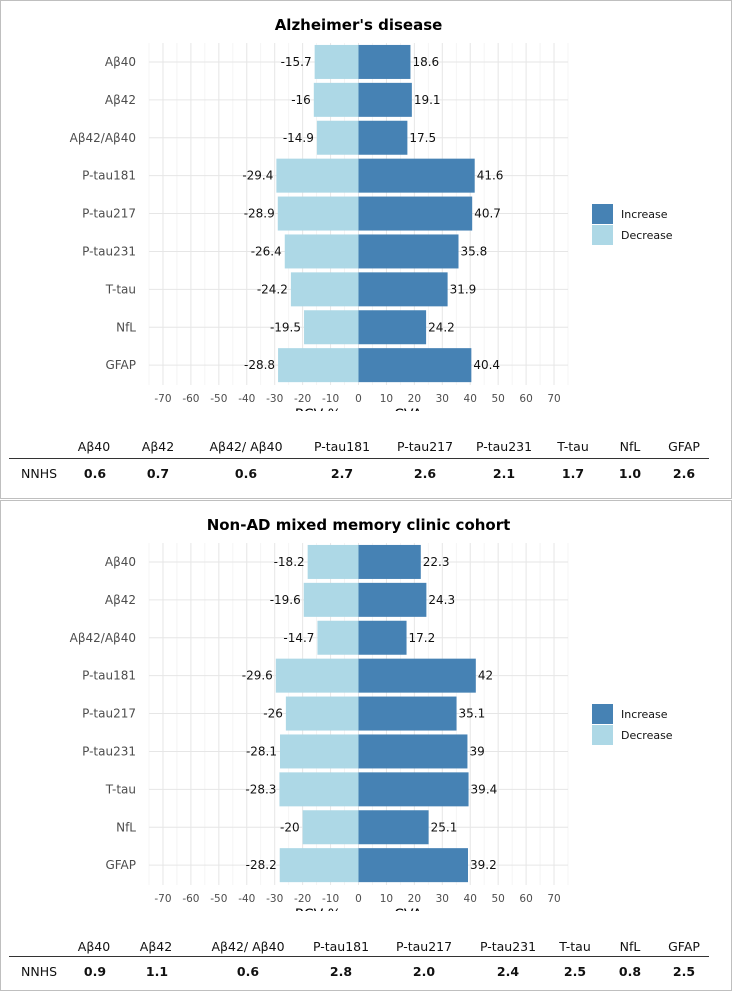  Describe the element at coordinates (575, 946) in the screenshot. I see `nnhs-header-cell: T-tau` at that location.